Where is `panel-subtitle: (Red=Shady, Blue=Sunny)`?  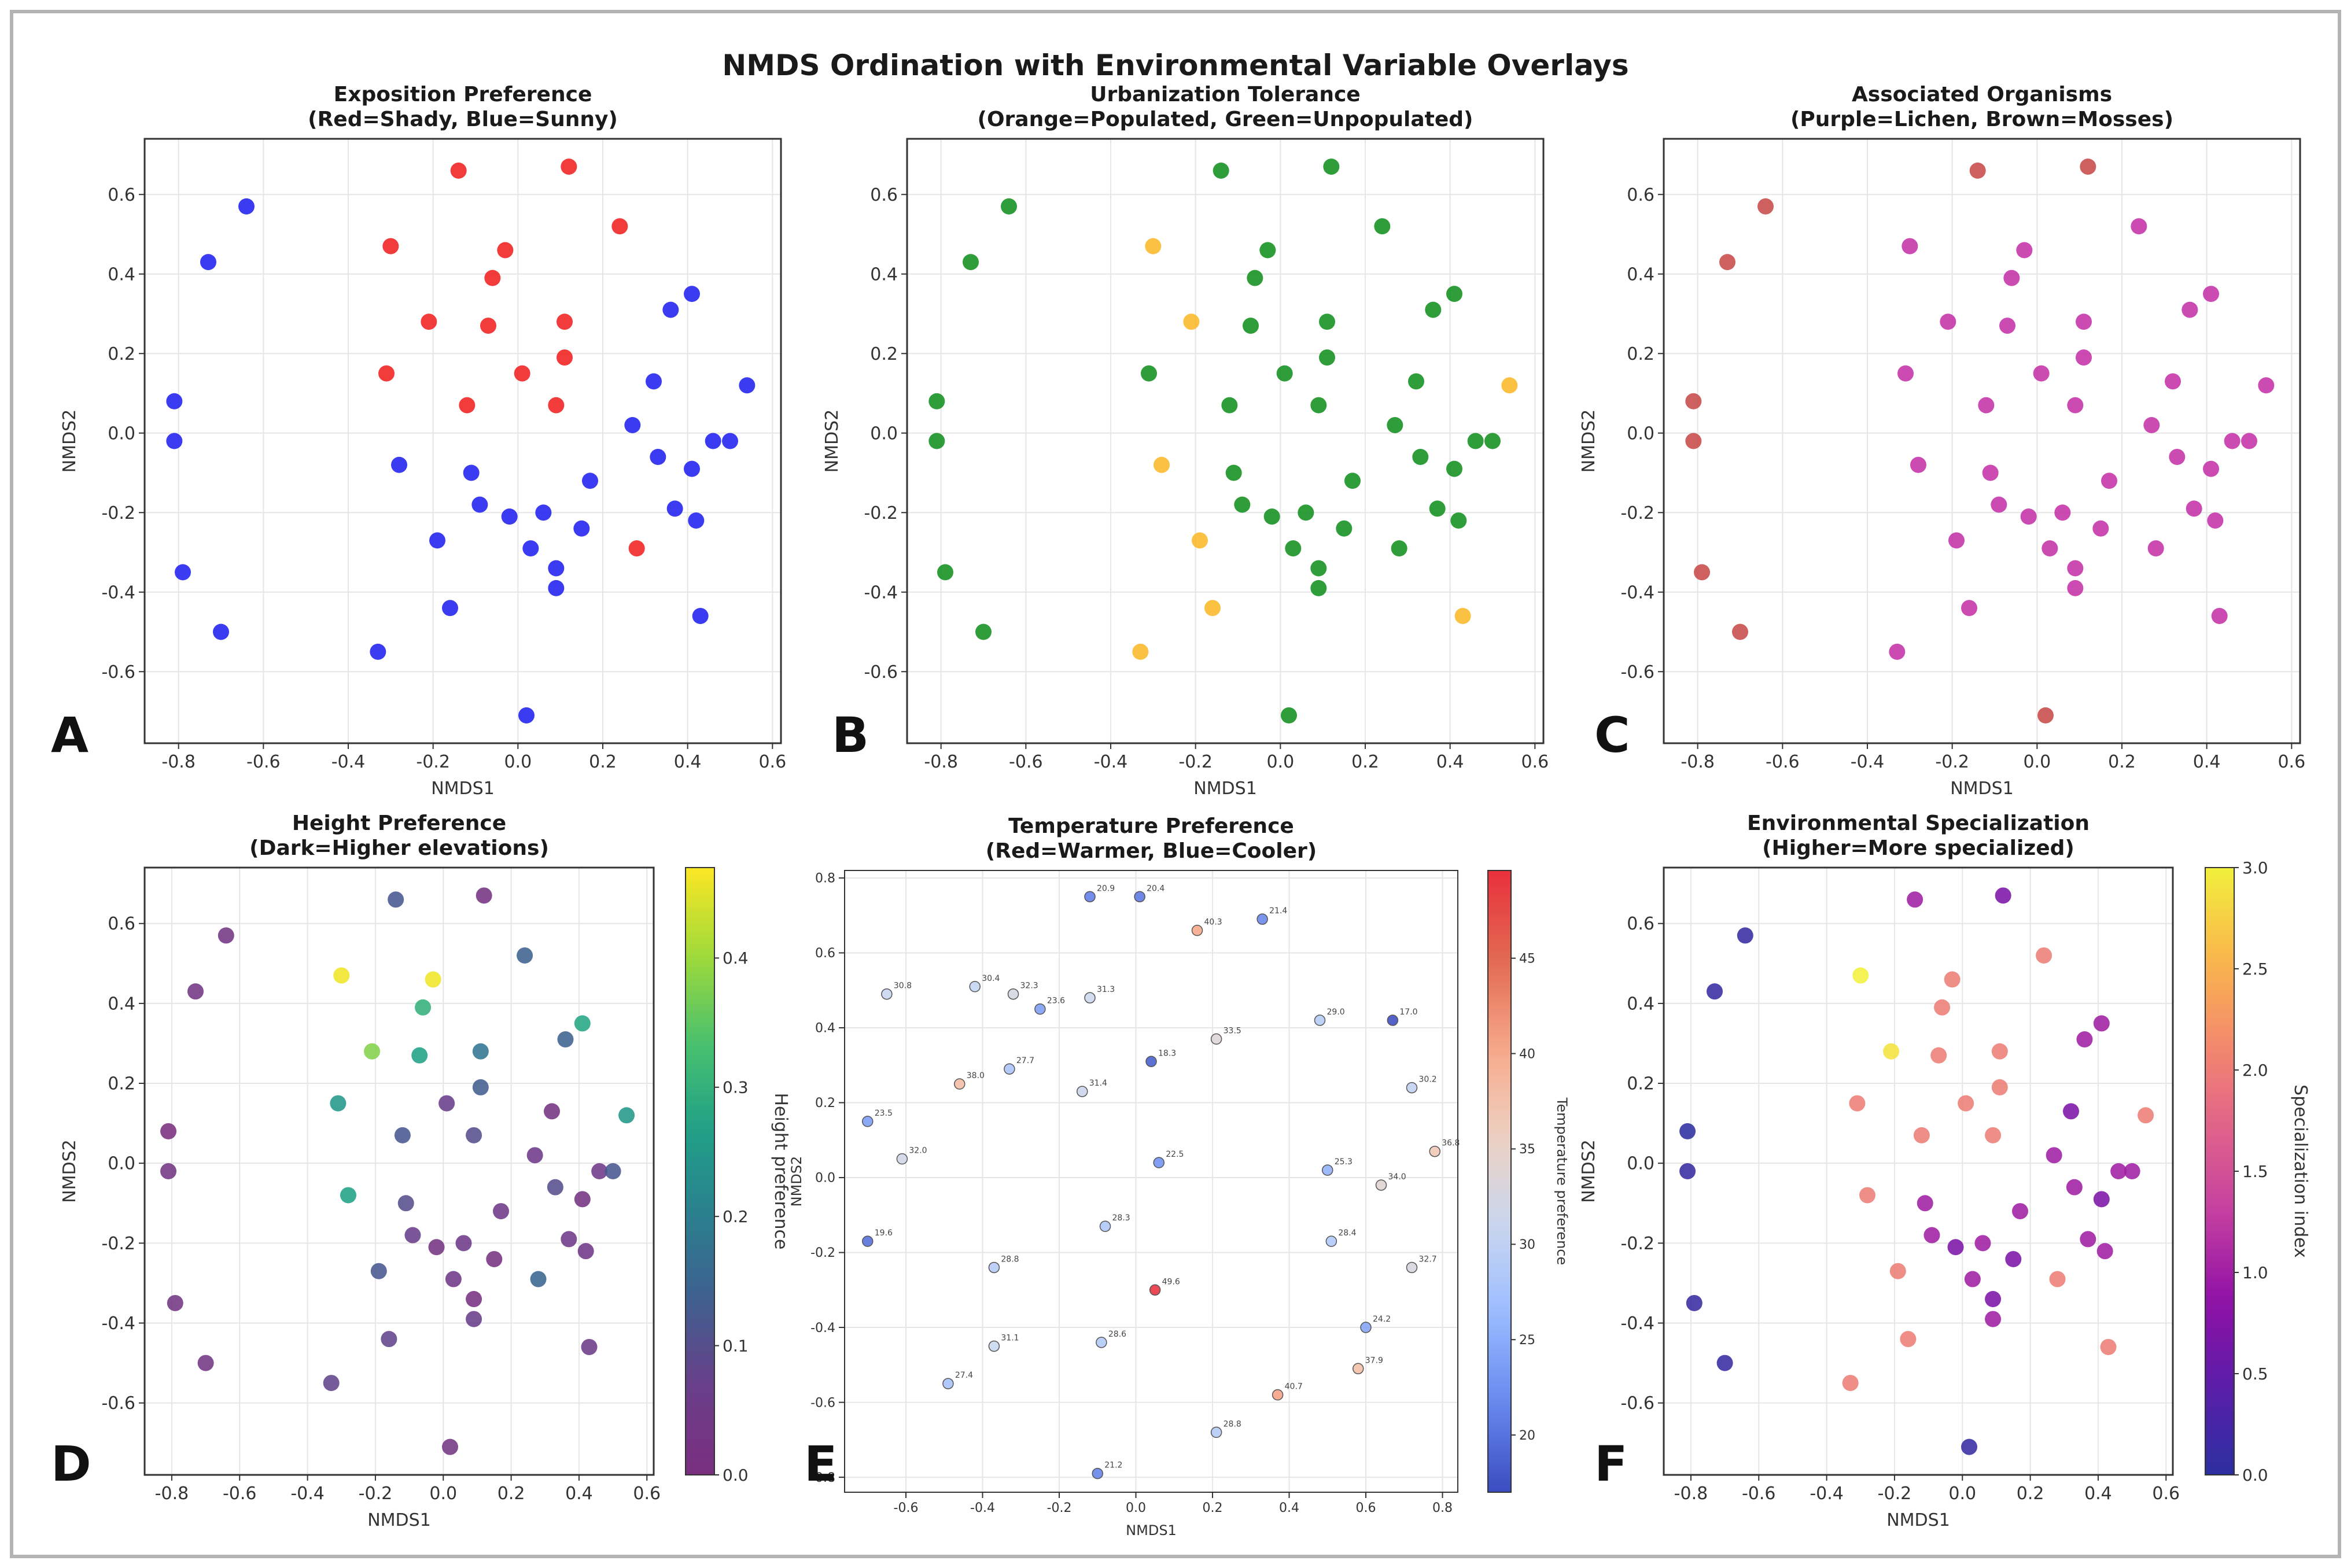 panel-subtitle: (Red=Shady, Blue=Sunny) is located at coordinates (463, 119).